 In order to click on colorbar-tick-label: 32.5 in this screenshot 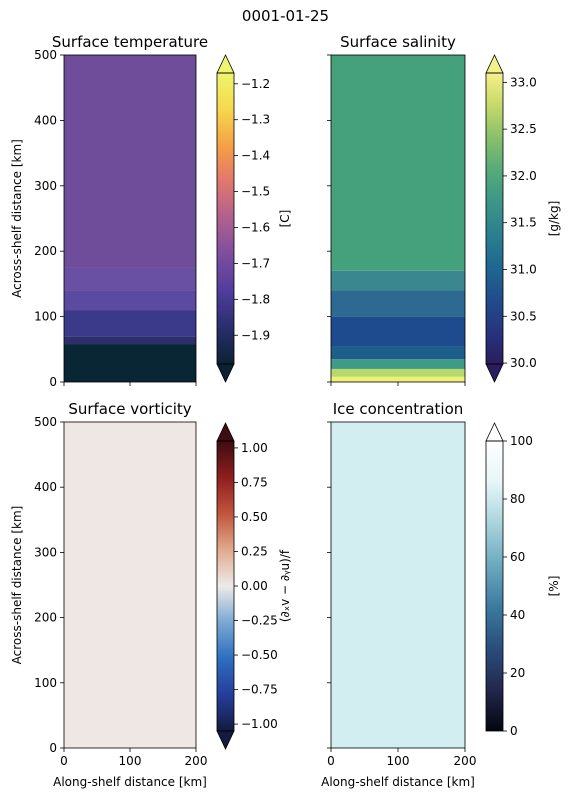, I will do `click(523, 129)`.